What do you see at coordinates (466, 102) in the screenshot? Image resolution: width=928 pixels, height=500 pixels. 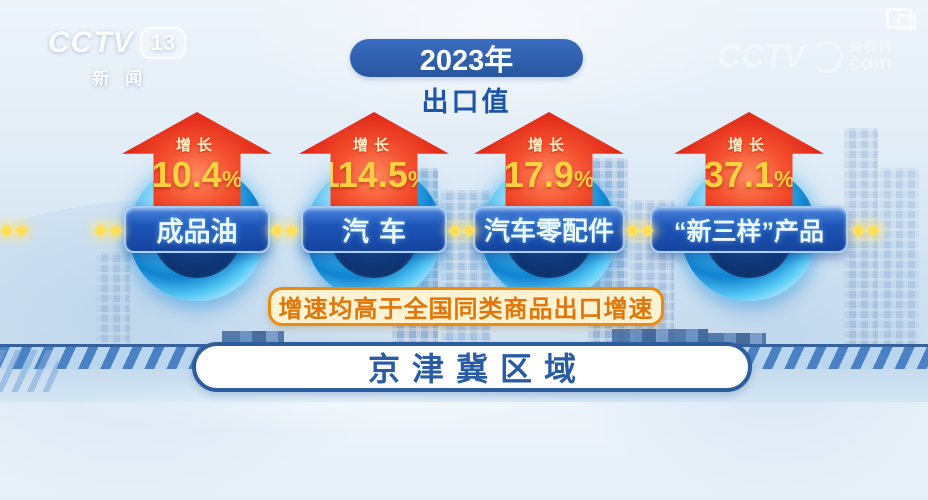 I see `page-title: 出口值` at bounding box center [466, 102].